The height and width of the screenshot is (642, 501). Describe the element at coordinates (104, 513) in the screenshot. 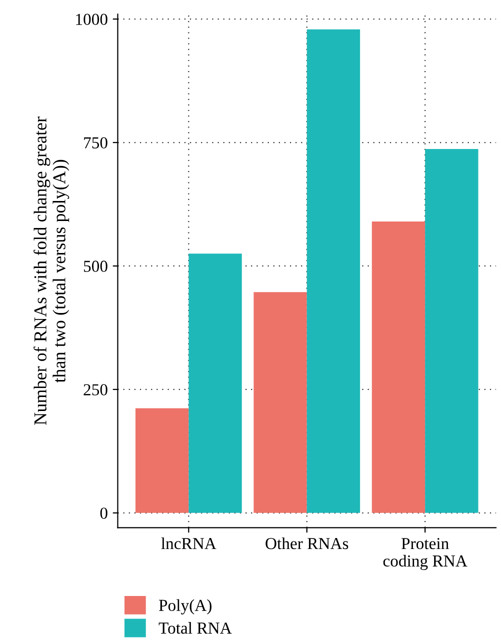

I see `y-tick-label: 0` at that location.